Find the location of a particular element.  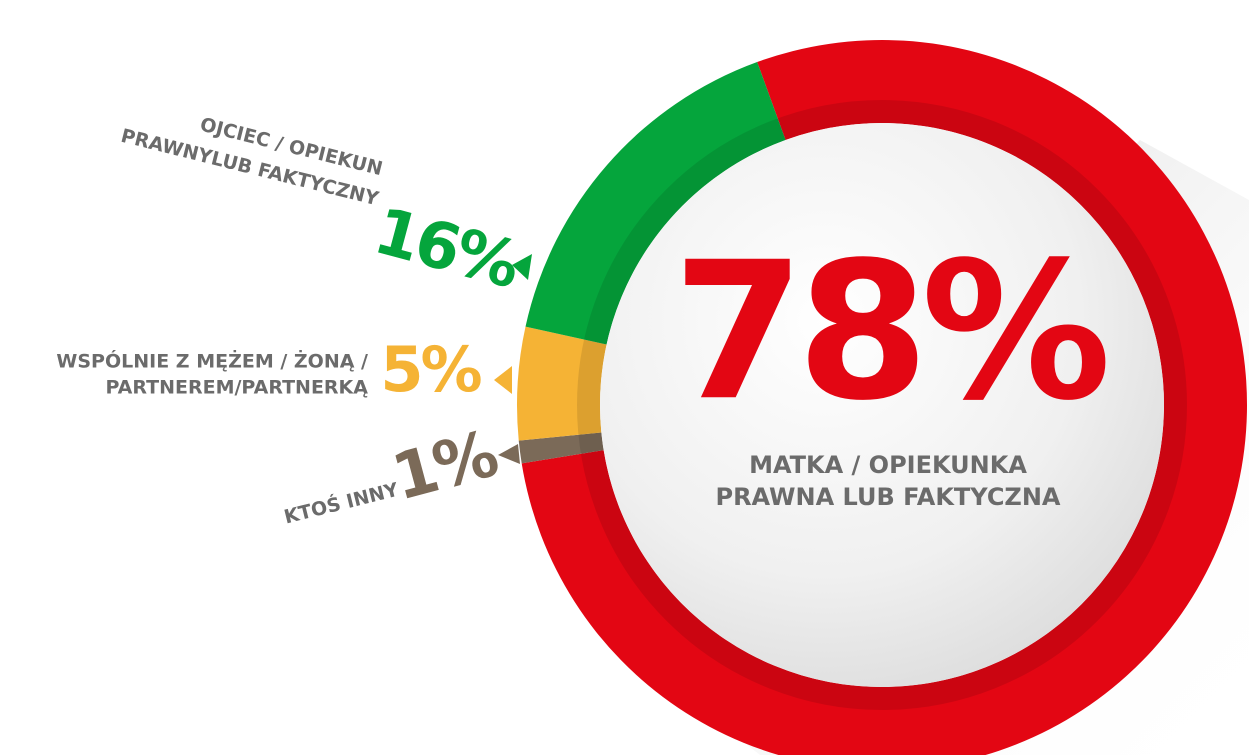

value-label: 5% is located at coordinates (430, 369).